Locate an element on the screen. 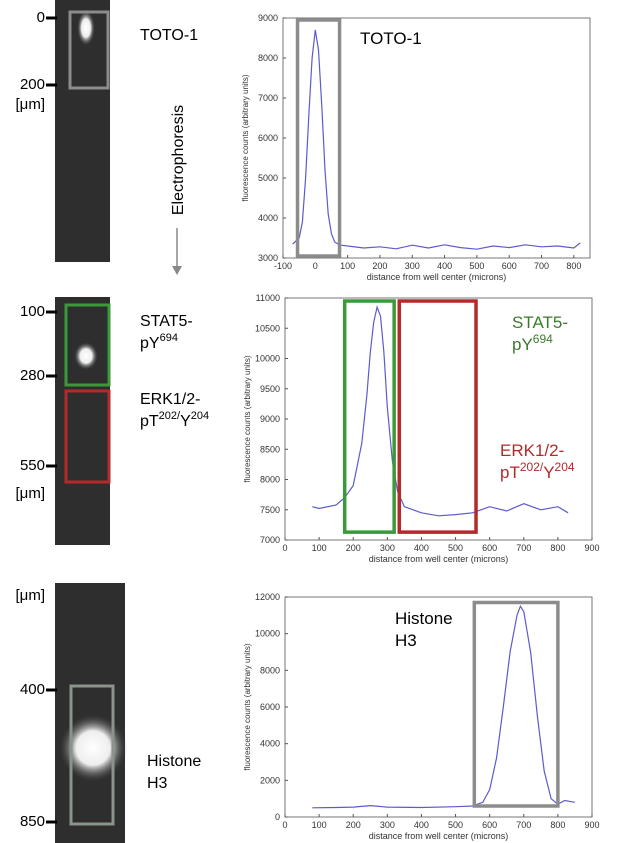  label-text: STAT5- is located at coordinates (166, 321).